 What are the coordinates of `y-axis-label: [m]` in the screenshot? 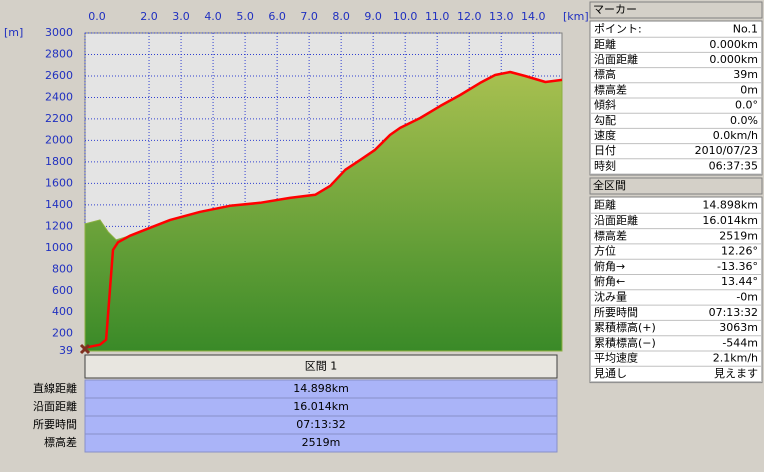 It's located at (13, 32).